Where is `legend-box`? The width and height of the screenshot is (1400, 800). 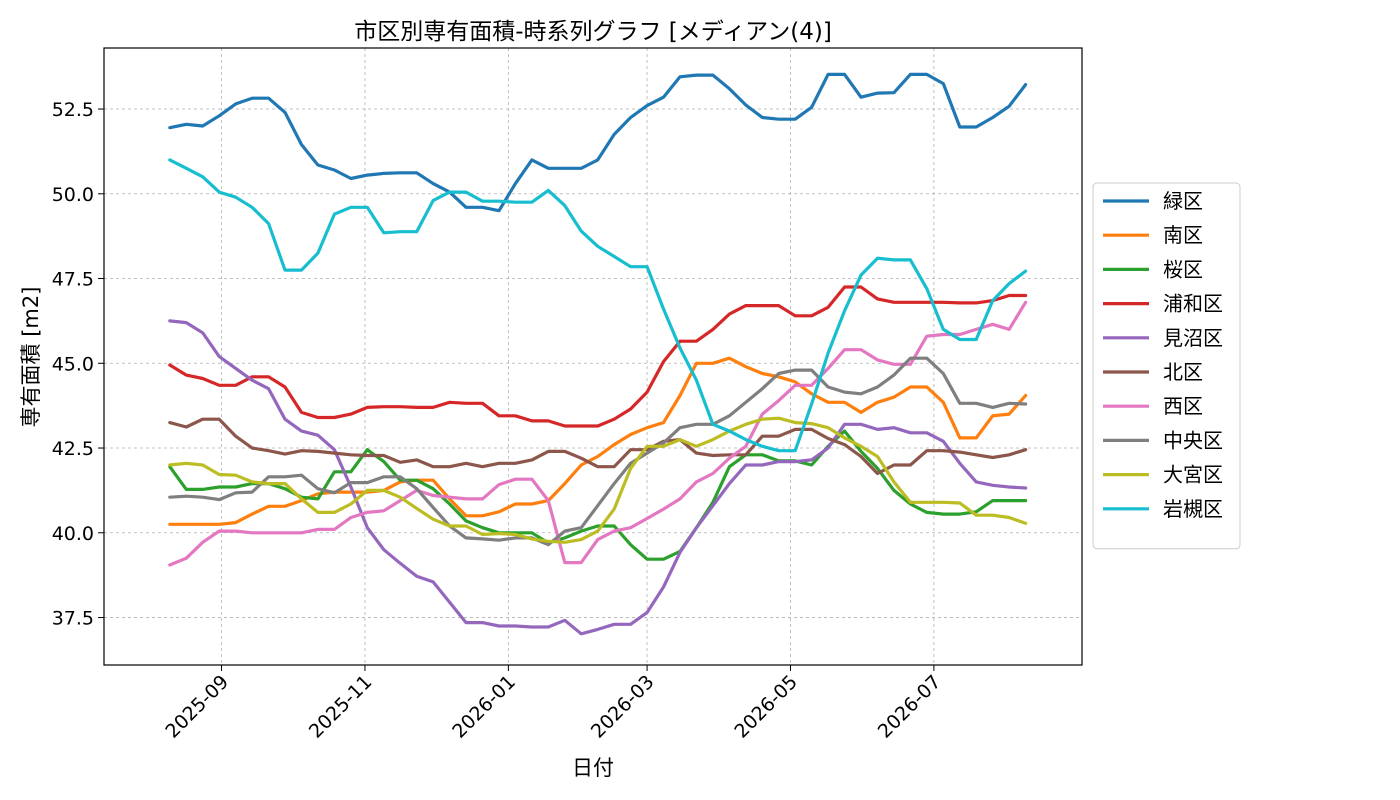 legend-box is located at coordinates (1166, 366).